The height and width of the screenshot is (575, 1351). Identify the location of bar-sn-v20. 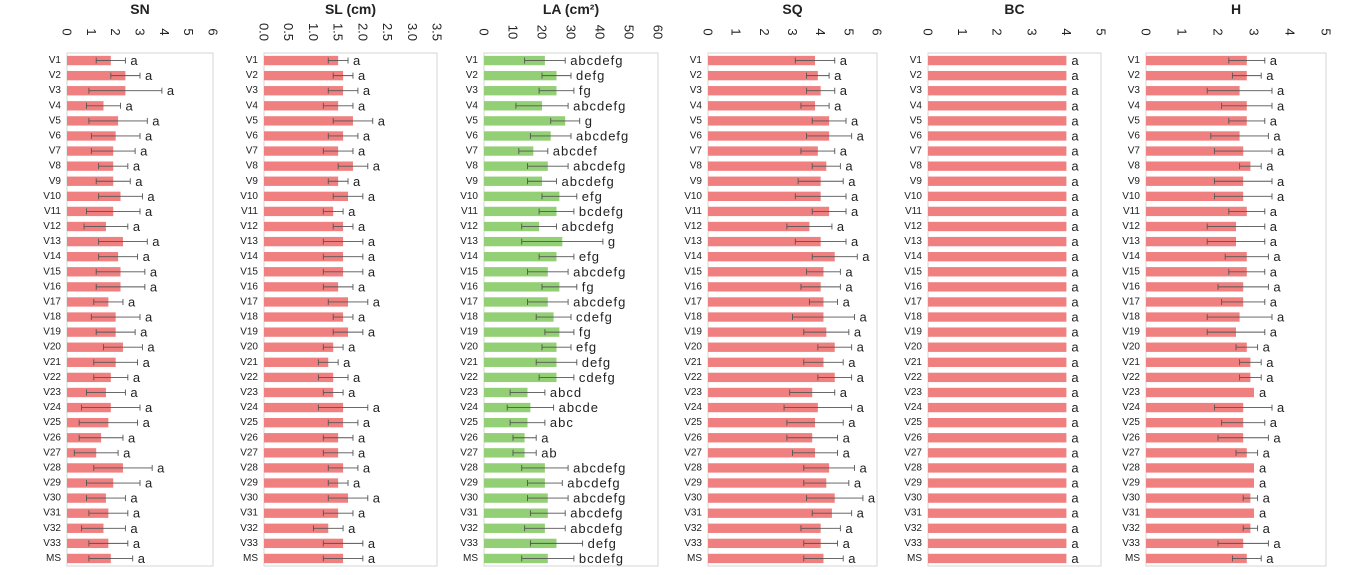
(95, 347).